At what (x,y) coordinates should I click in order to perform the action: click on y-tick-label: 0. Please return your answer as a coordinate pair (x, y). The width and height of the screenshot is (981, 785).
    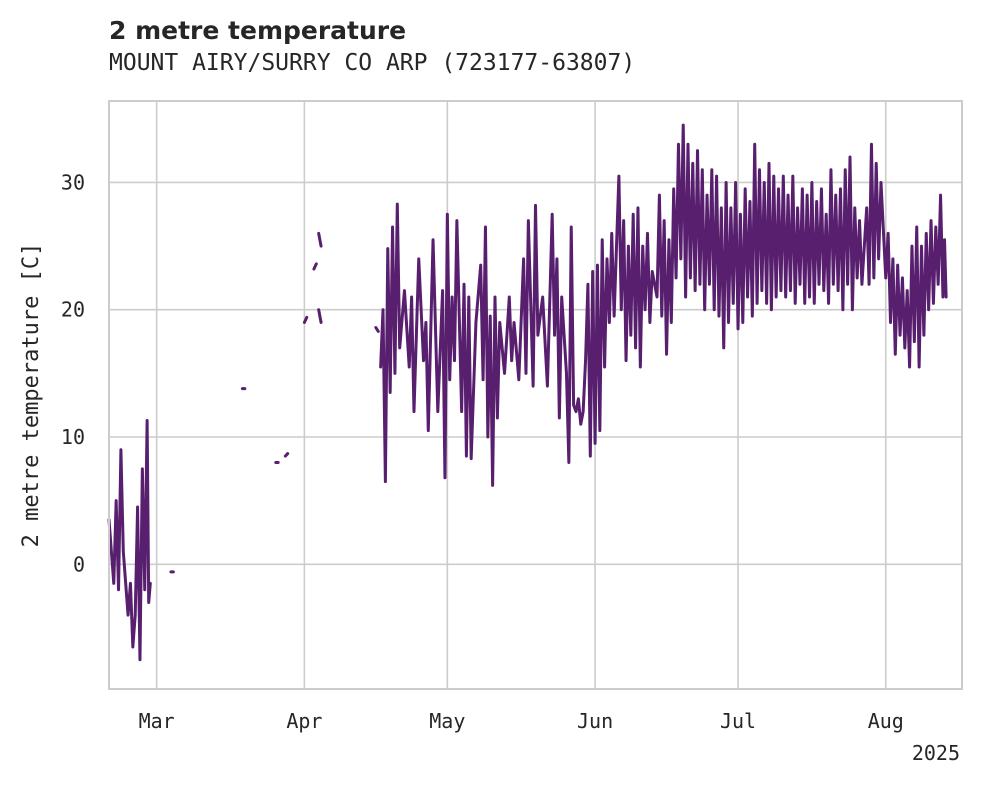
    Looking at the image, I should click on (79, 564).